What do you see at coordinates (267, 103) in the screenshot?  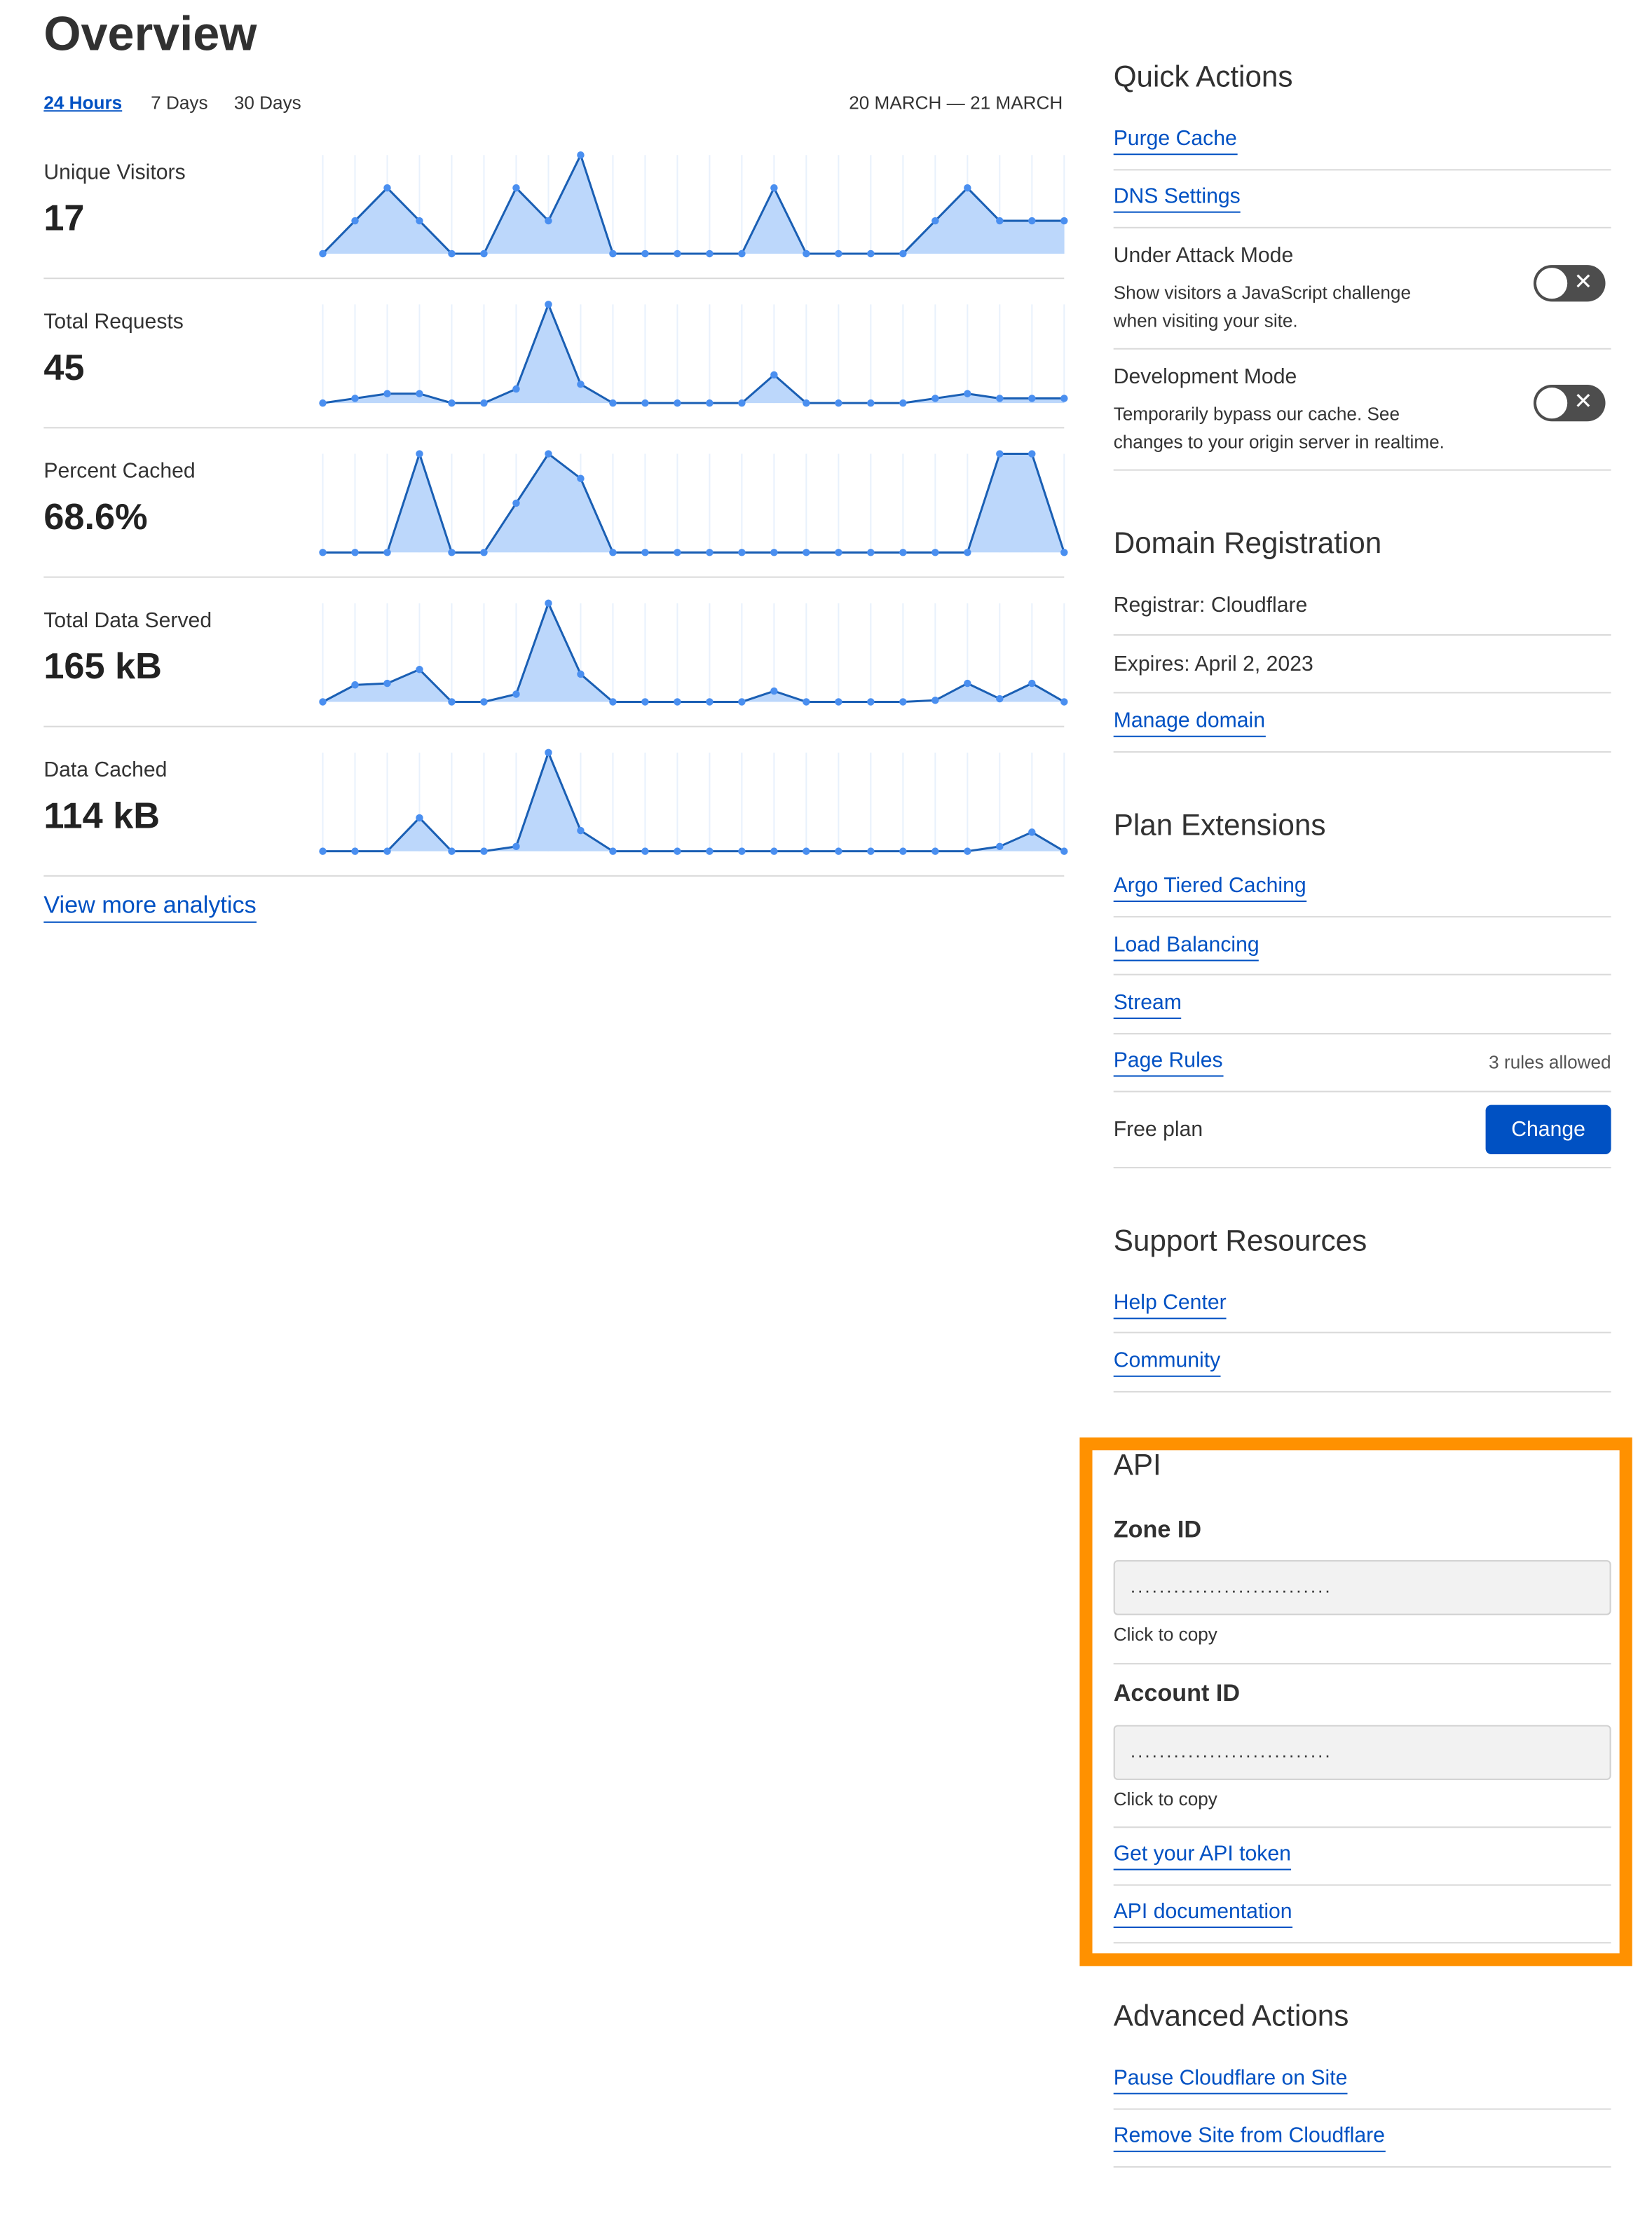 I see `tab-30-days: 30 Days` at bounding box center [267, 103].